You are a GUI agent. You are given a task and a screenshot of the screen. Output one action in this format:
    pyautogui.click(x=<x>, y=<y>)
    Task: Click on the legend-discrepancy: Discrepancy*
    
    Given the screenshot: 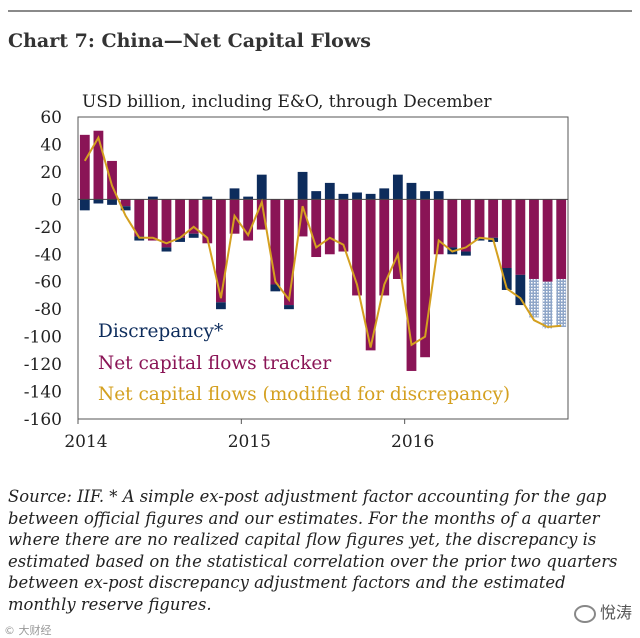 What is the action you would take?
    pyautogui.click(x=160, y=331)
    